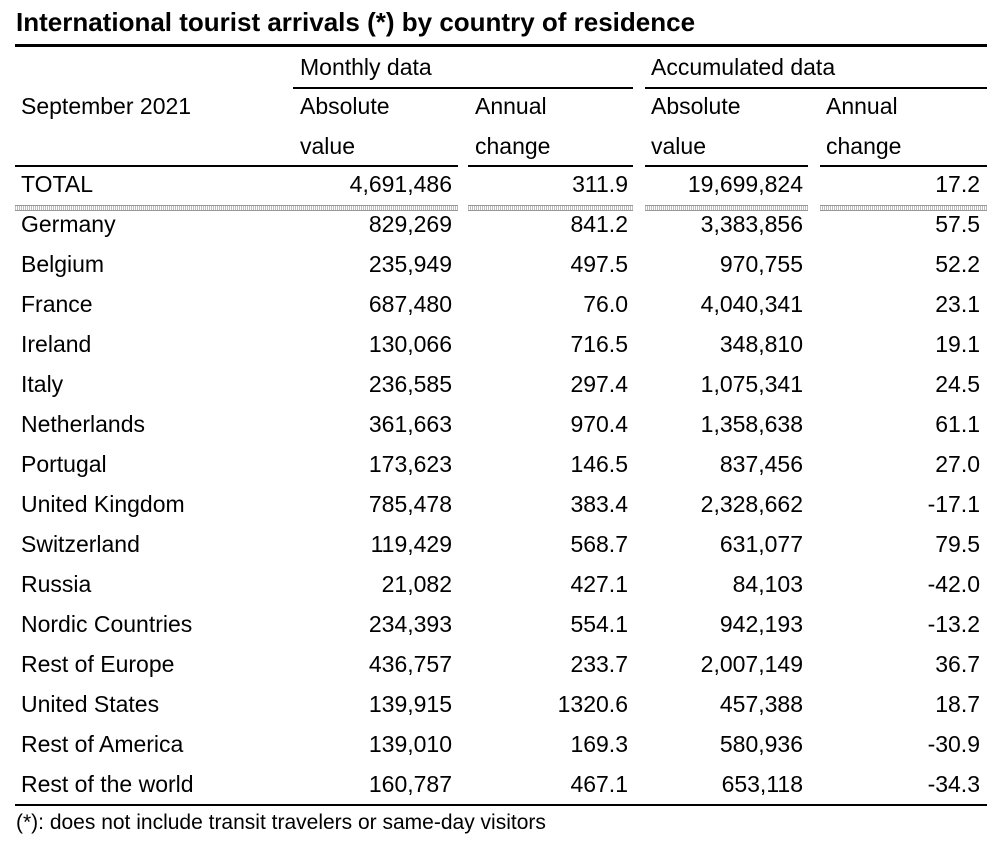 The height and width of the screenshot is (843, 994). What do you see at coordinates (410, 704) in the screenshot?
I see `row-cell: 139,915` at bounding box center [410, 704].